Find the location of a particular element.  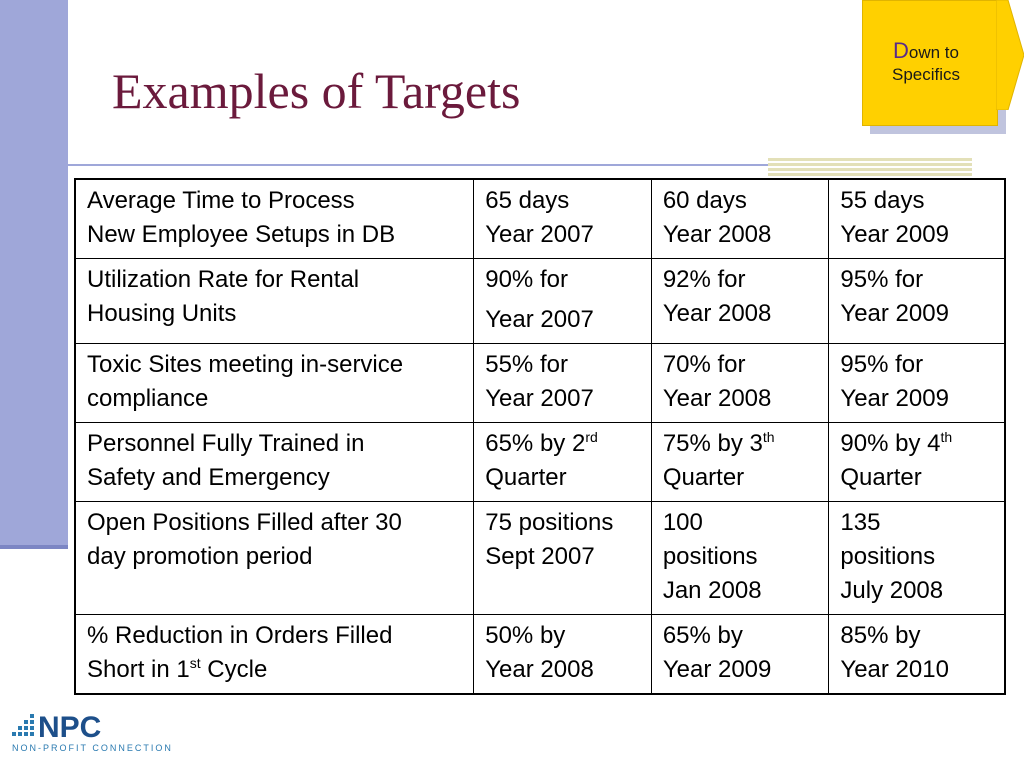

target-cell: 65% by 2rd Quarter is located at coordinates (562, 462).